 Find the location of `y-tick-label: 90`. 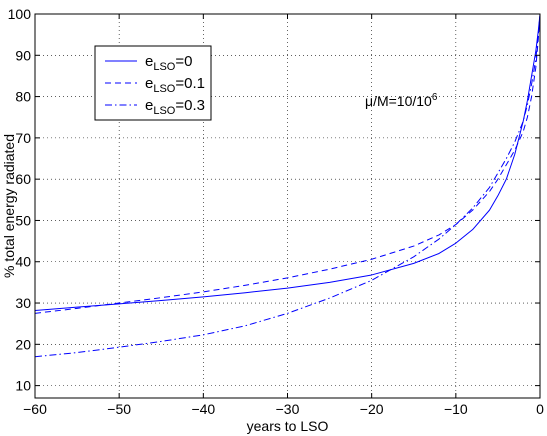

y-tick-label: 90 is located at coordinates (23, 55).